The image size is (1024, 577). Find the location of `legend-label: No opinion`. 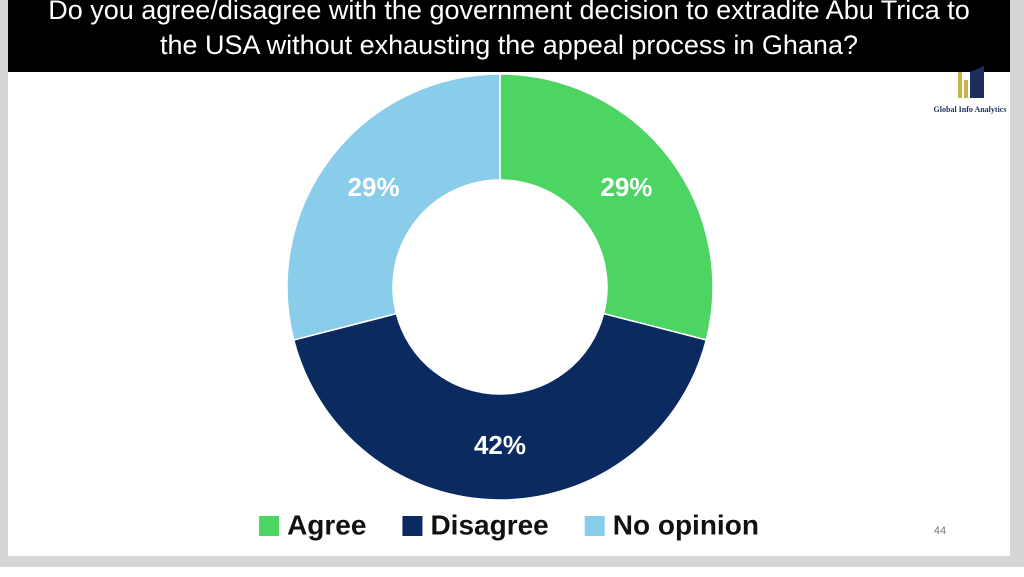

legend-label: No opinion is located at coordinates (686, 524).